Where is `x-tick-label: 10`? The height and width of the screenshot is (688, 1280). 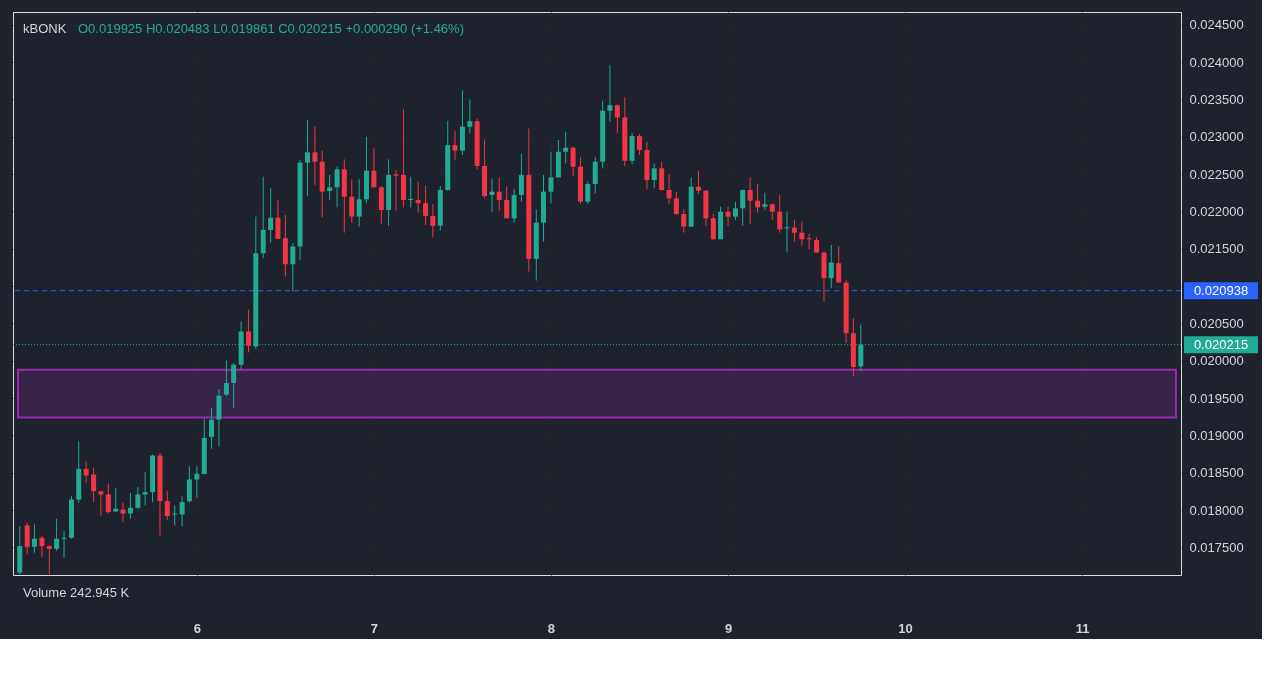
x-tick-label: 10 is located at coordinates (905, 628).